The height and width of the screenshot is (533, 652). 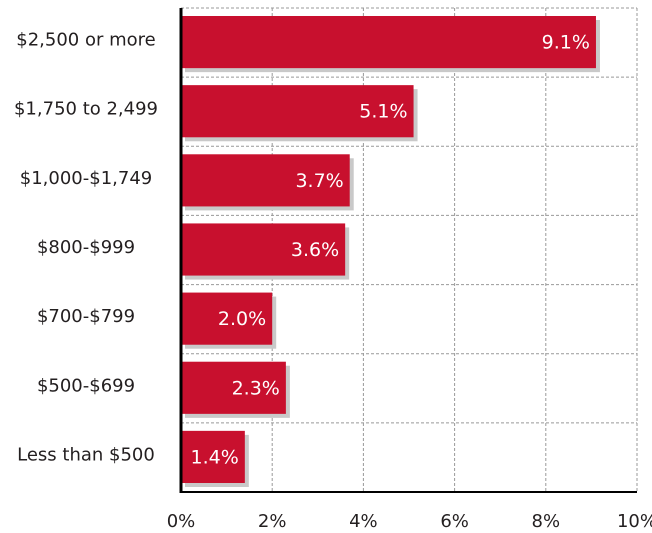 I want to click on x-tick-label: 10%, so click(x=634, y=521).